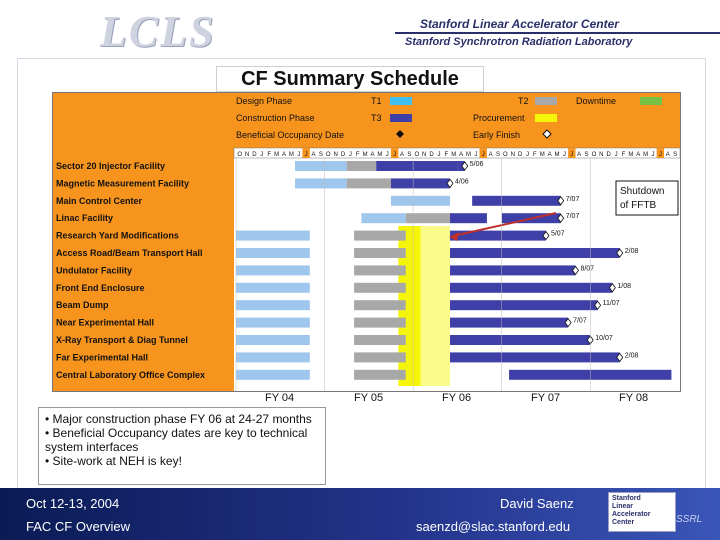 This screenshot has height=540, width=720. I want to click on header-divider, so click(557, 33).